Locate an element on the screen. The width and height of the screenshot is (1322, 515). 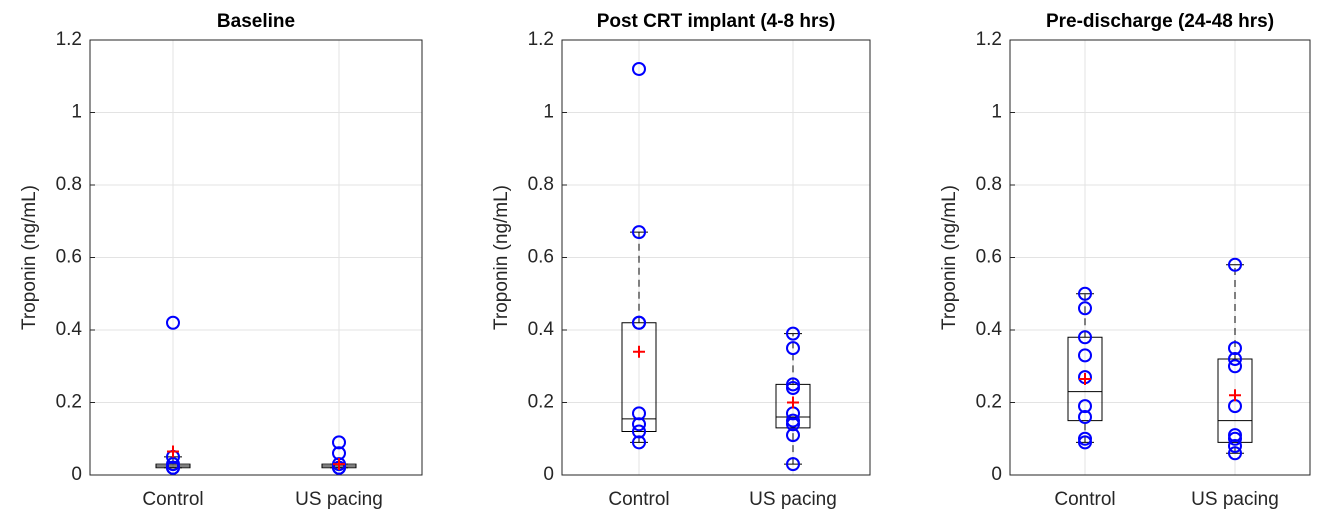
chart-title: Pre-discharge (24-48 hrs) is located at coordinates (1160, 21).